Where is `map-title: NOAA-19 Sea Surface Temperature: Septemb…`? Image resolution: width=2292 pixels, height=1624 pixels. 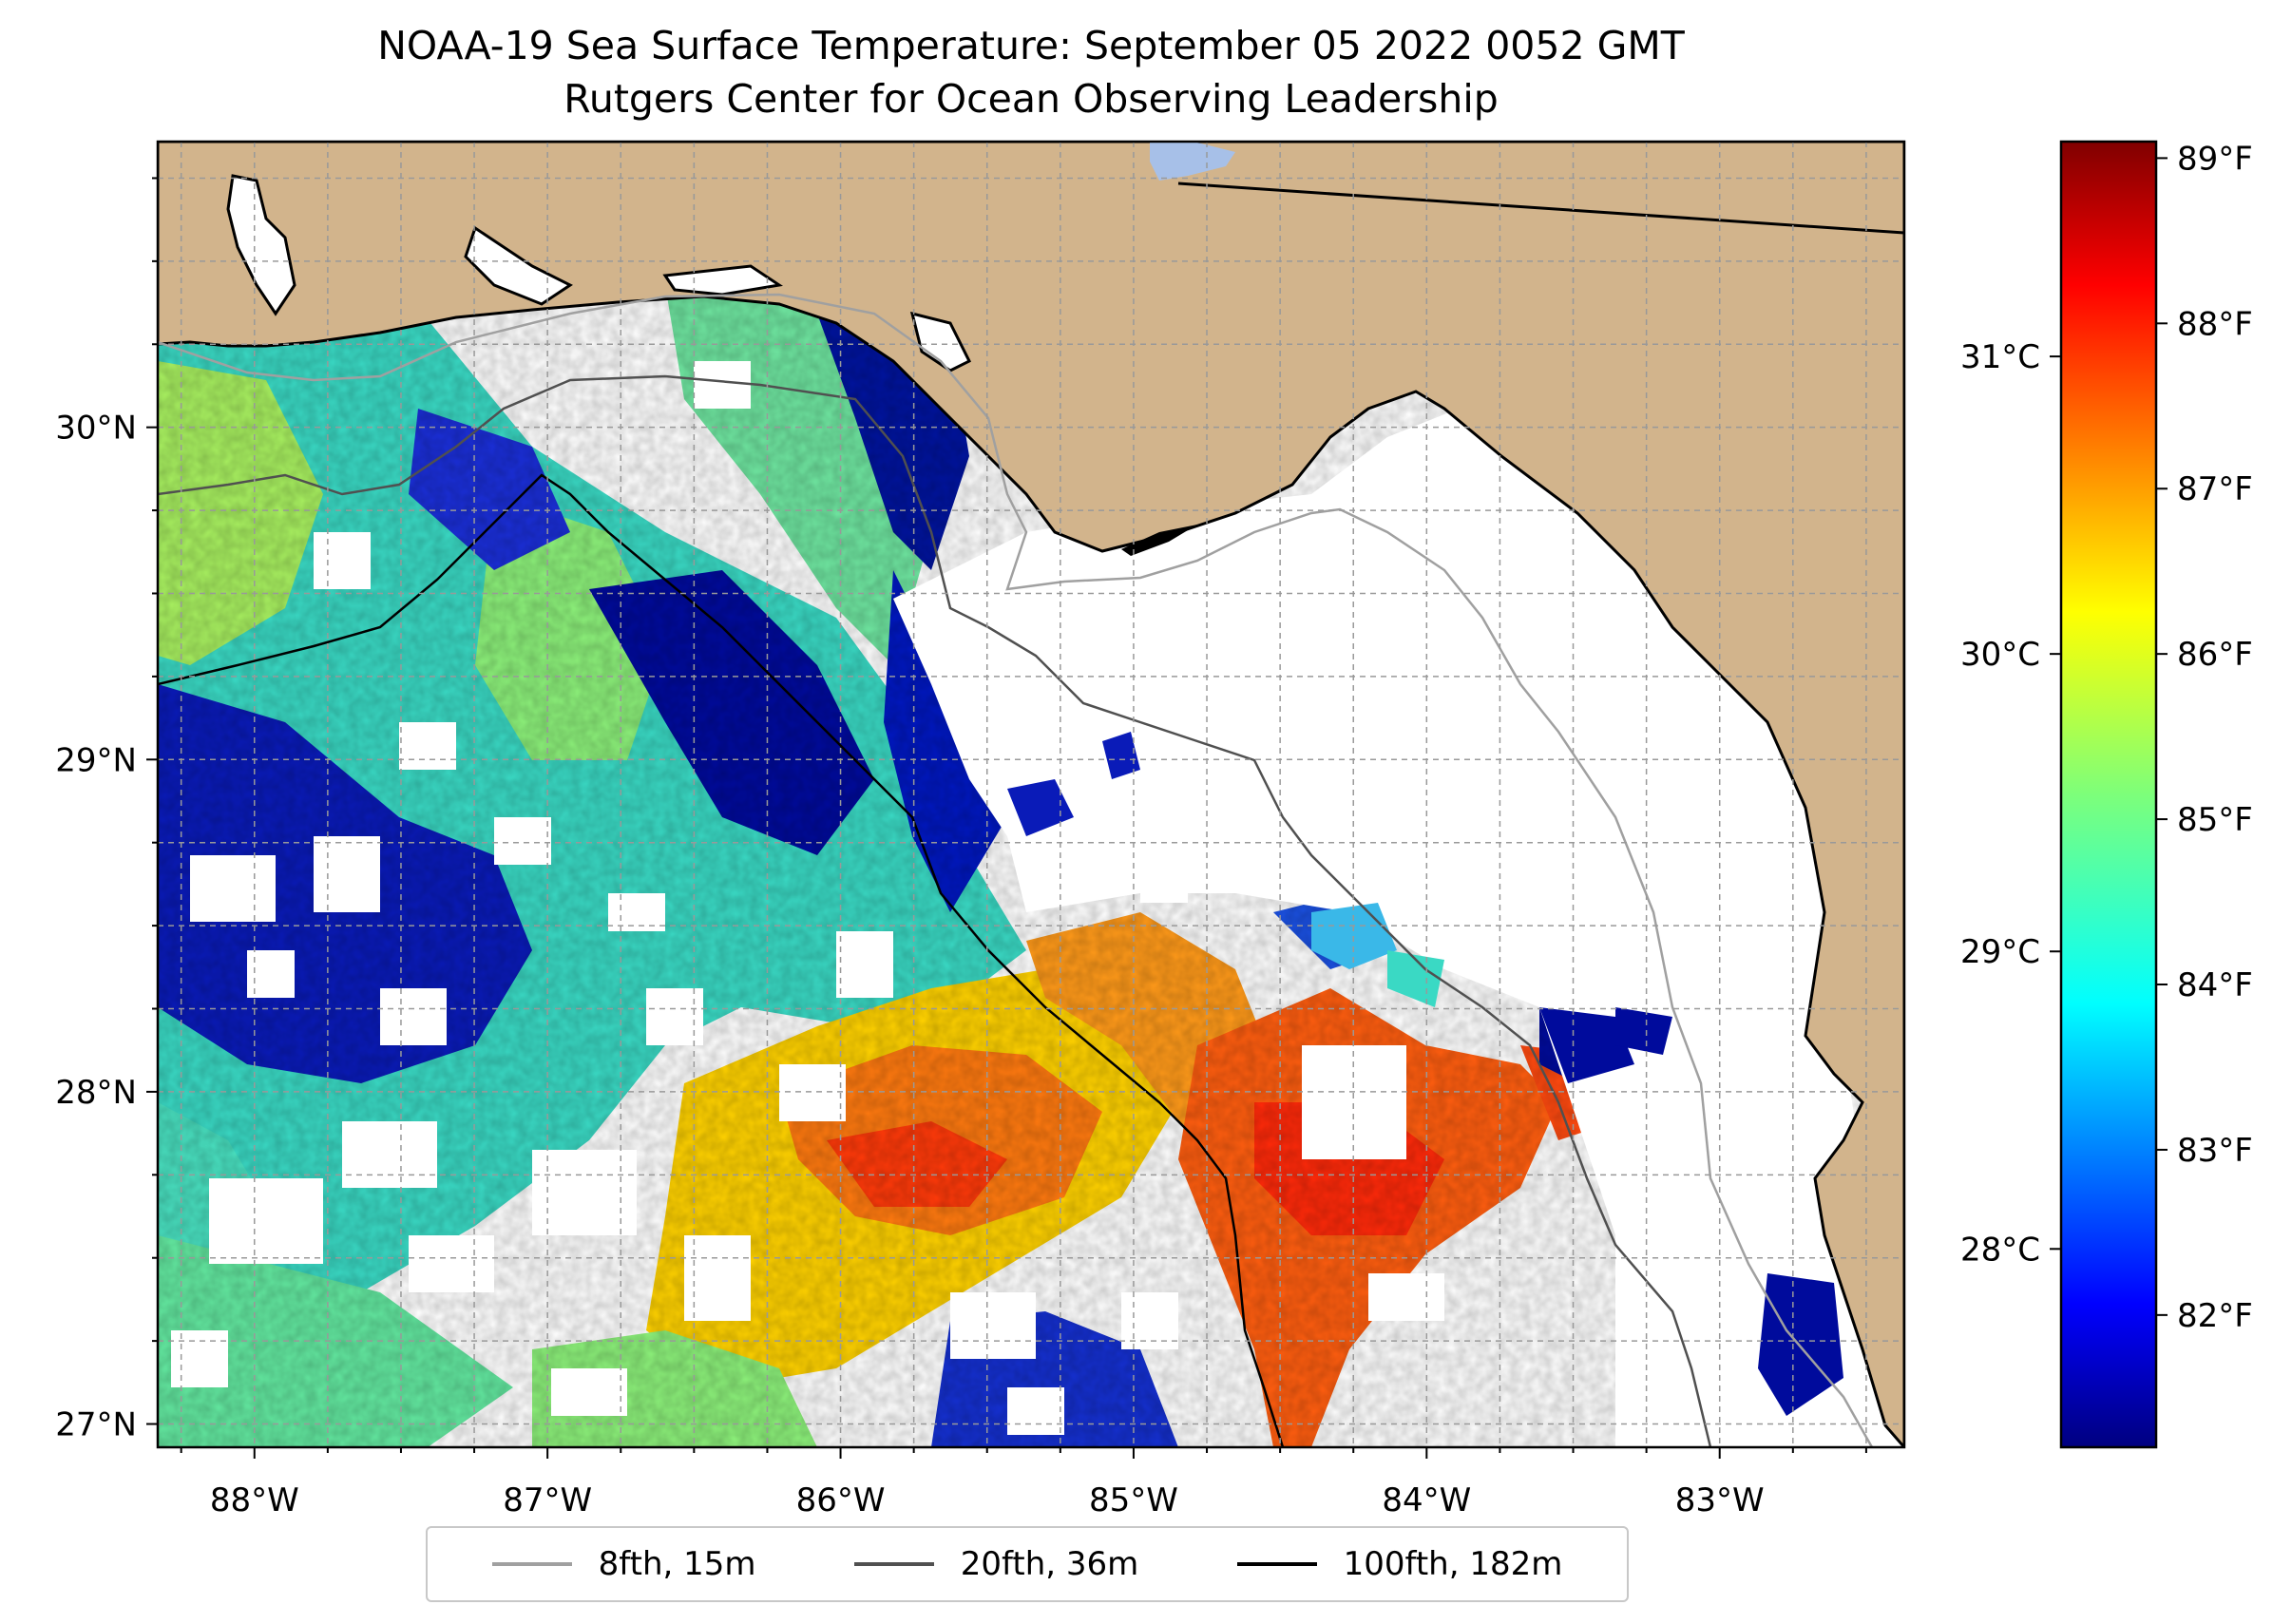 map-title: NOAA-19 Sea Surface Temperature: Septemb… is located at coordinates (1031, 45).